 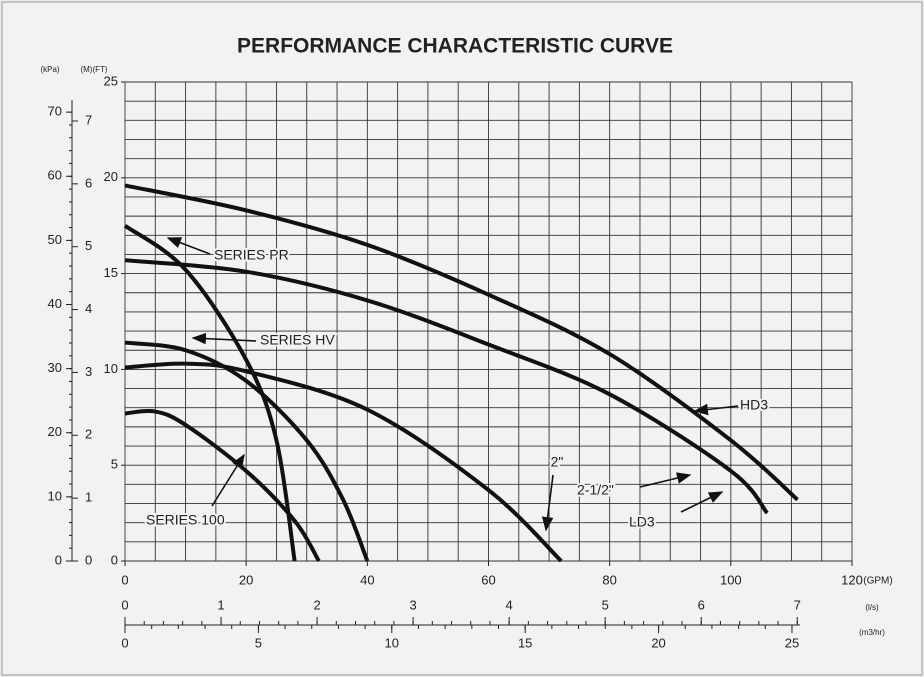 I want to click on y-tick-label: 25, so click(x=111, y=80).